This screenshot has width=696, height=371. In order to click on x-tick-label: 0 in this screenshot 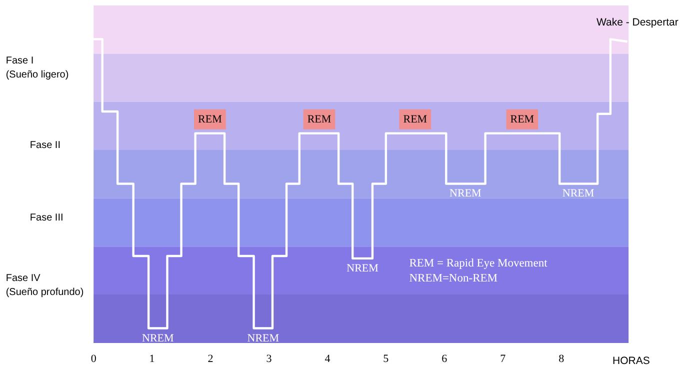, I will do `click(93, 358)`.